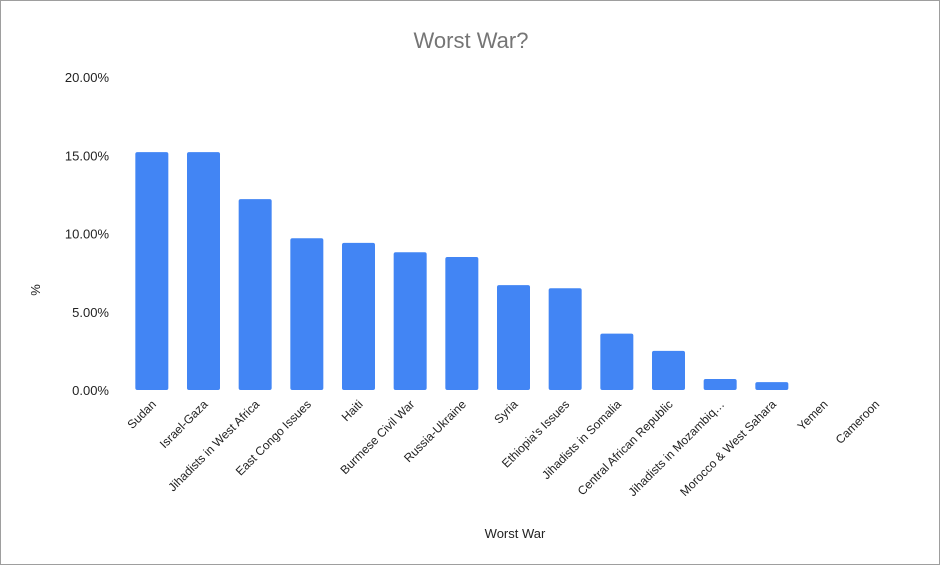  I want to click on x-tick-label: Syria, so click(505, 411).